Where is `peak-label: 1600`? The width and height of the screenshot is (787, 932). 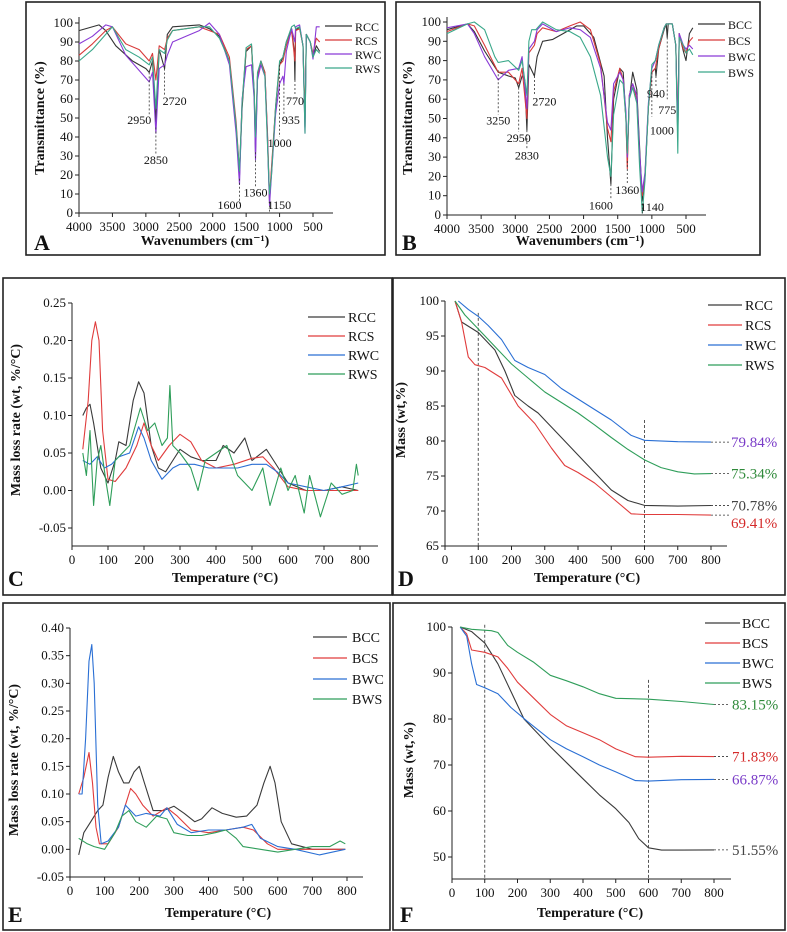
peak-label: 1600 is located at coordinates (601, 206).